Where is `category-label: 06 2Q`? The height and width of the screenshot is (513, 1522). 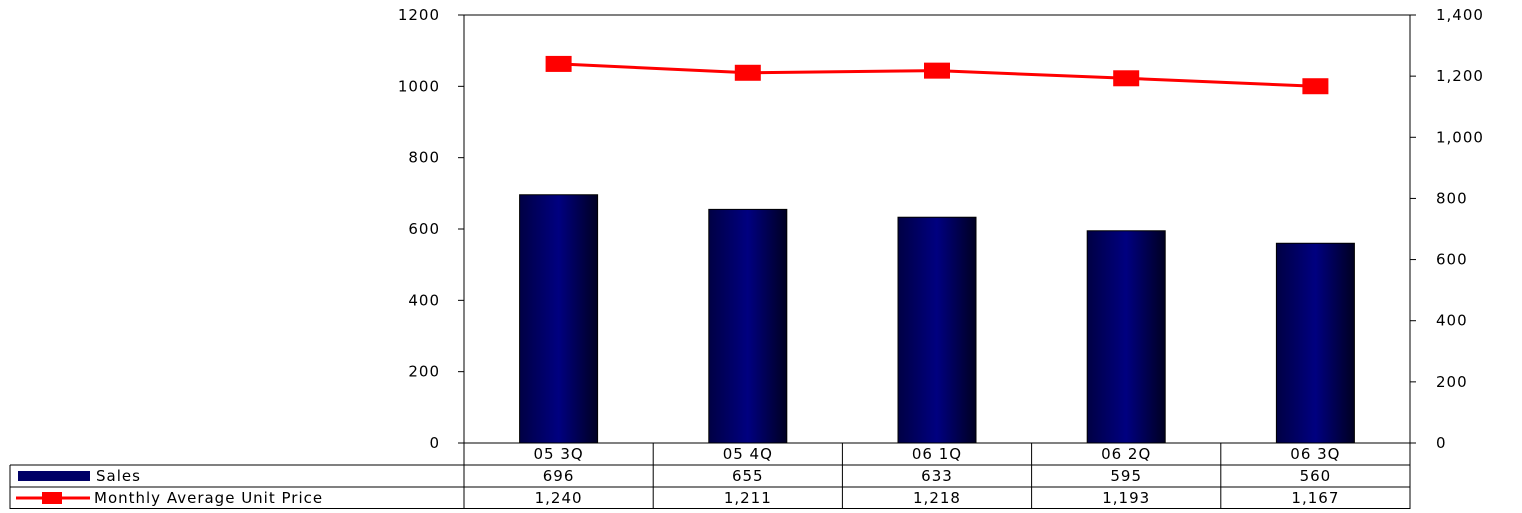
category-label: 06 2Q is located at coordinates (1126, 454).